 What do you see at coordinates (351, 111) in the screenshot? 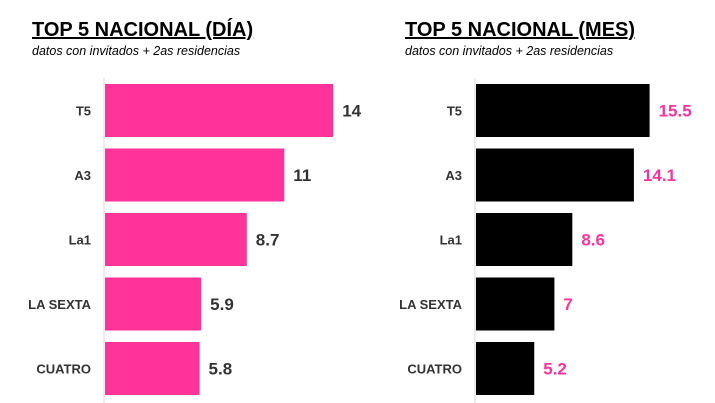
I see `value-label: 14` at bounding box center [351, 111].